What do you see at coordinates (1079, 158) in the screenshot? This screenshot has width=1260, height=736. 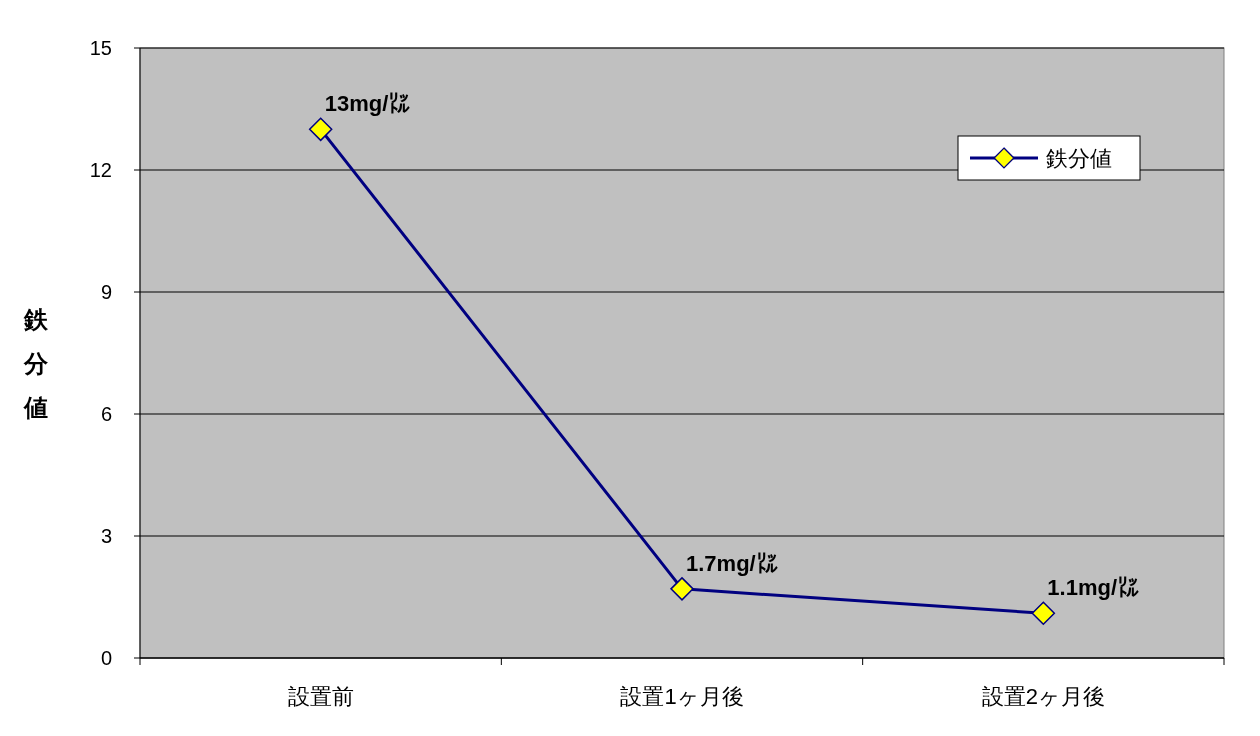 I see `legend-label: 鉄分値` at bounding box center [1079, 158].